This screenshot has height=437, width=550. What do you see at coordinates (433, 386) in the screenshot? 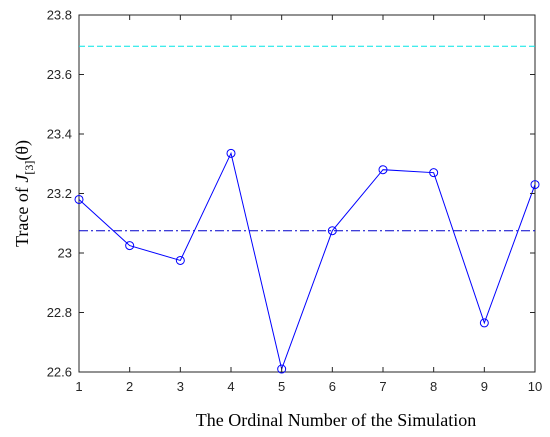
I see `x-tick-label: 8` at bounding box center [433, 386].